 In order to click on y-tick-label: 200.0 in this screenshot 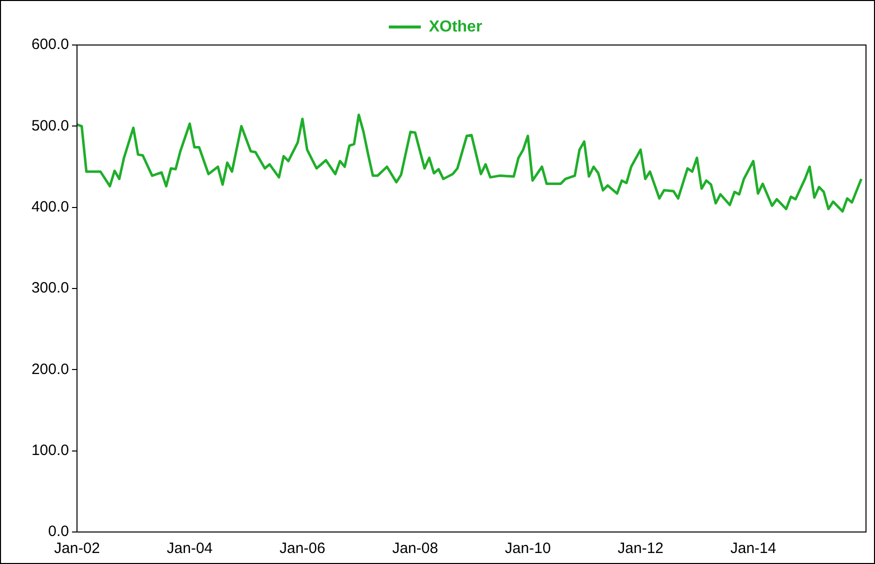, I will do `click(50, 369)`.